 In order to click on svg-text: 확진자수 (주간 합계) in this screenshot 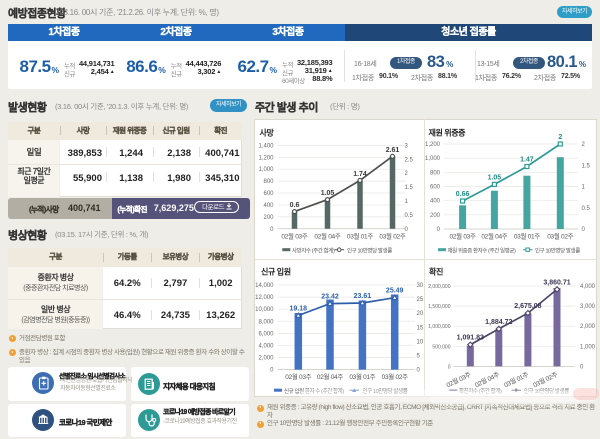, I will do `click(480, 391)`.